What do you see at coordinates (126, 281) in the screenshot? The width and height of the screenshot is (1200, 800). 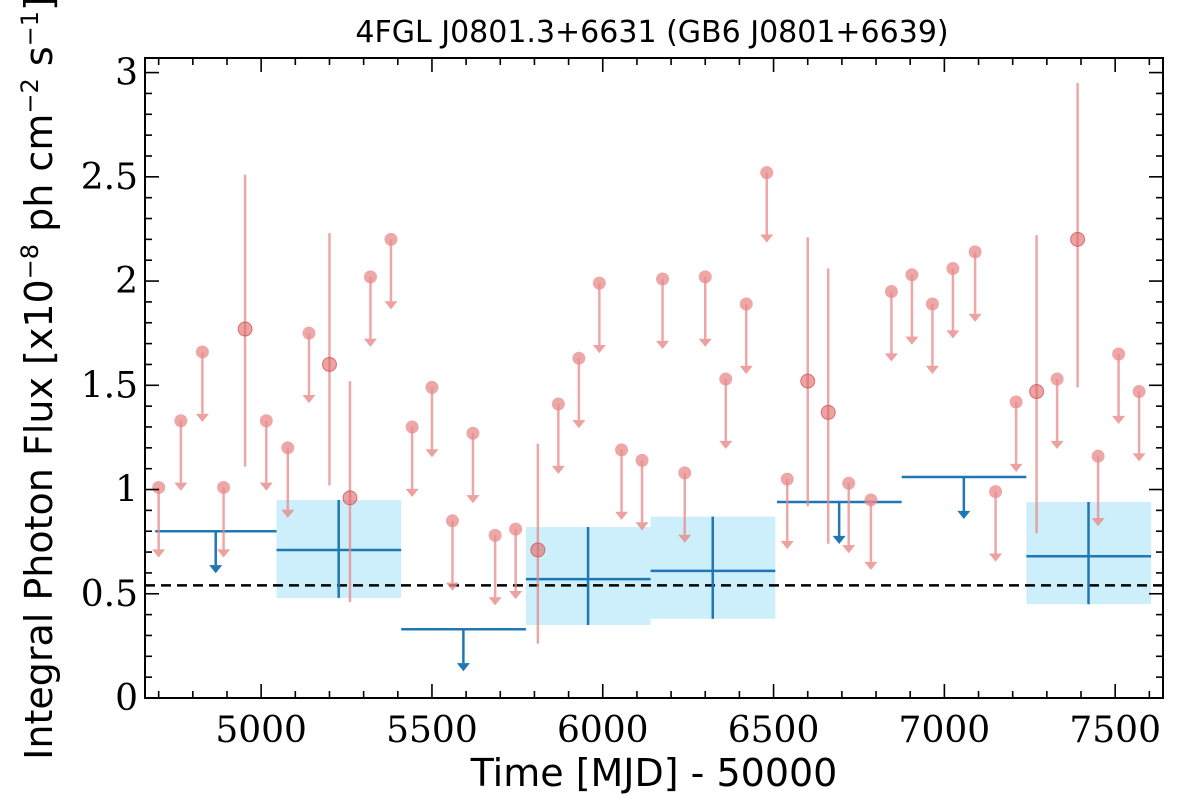 I see `y-tick-label-4: 2` at bounding box center [126, 281].